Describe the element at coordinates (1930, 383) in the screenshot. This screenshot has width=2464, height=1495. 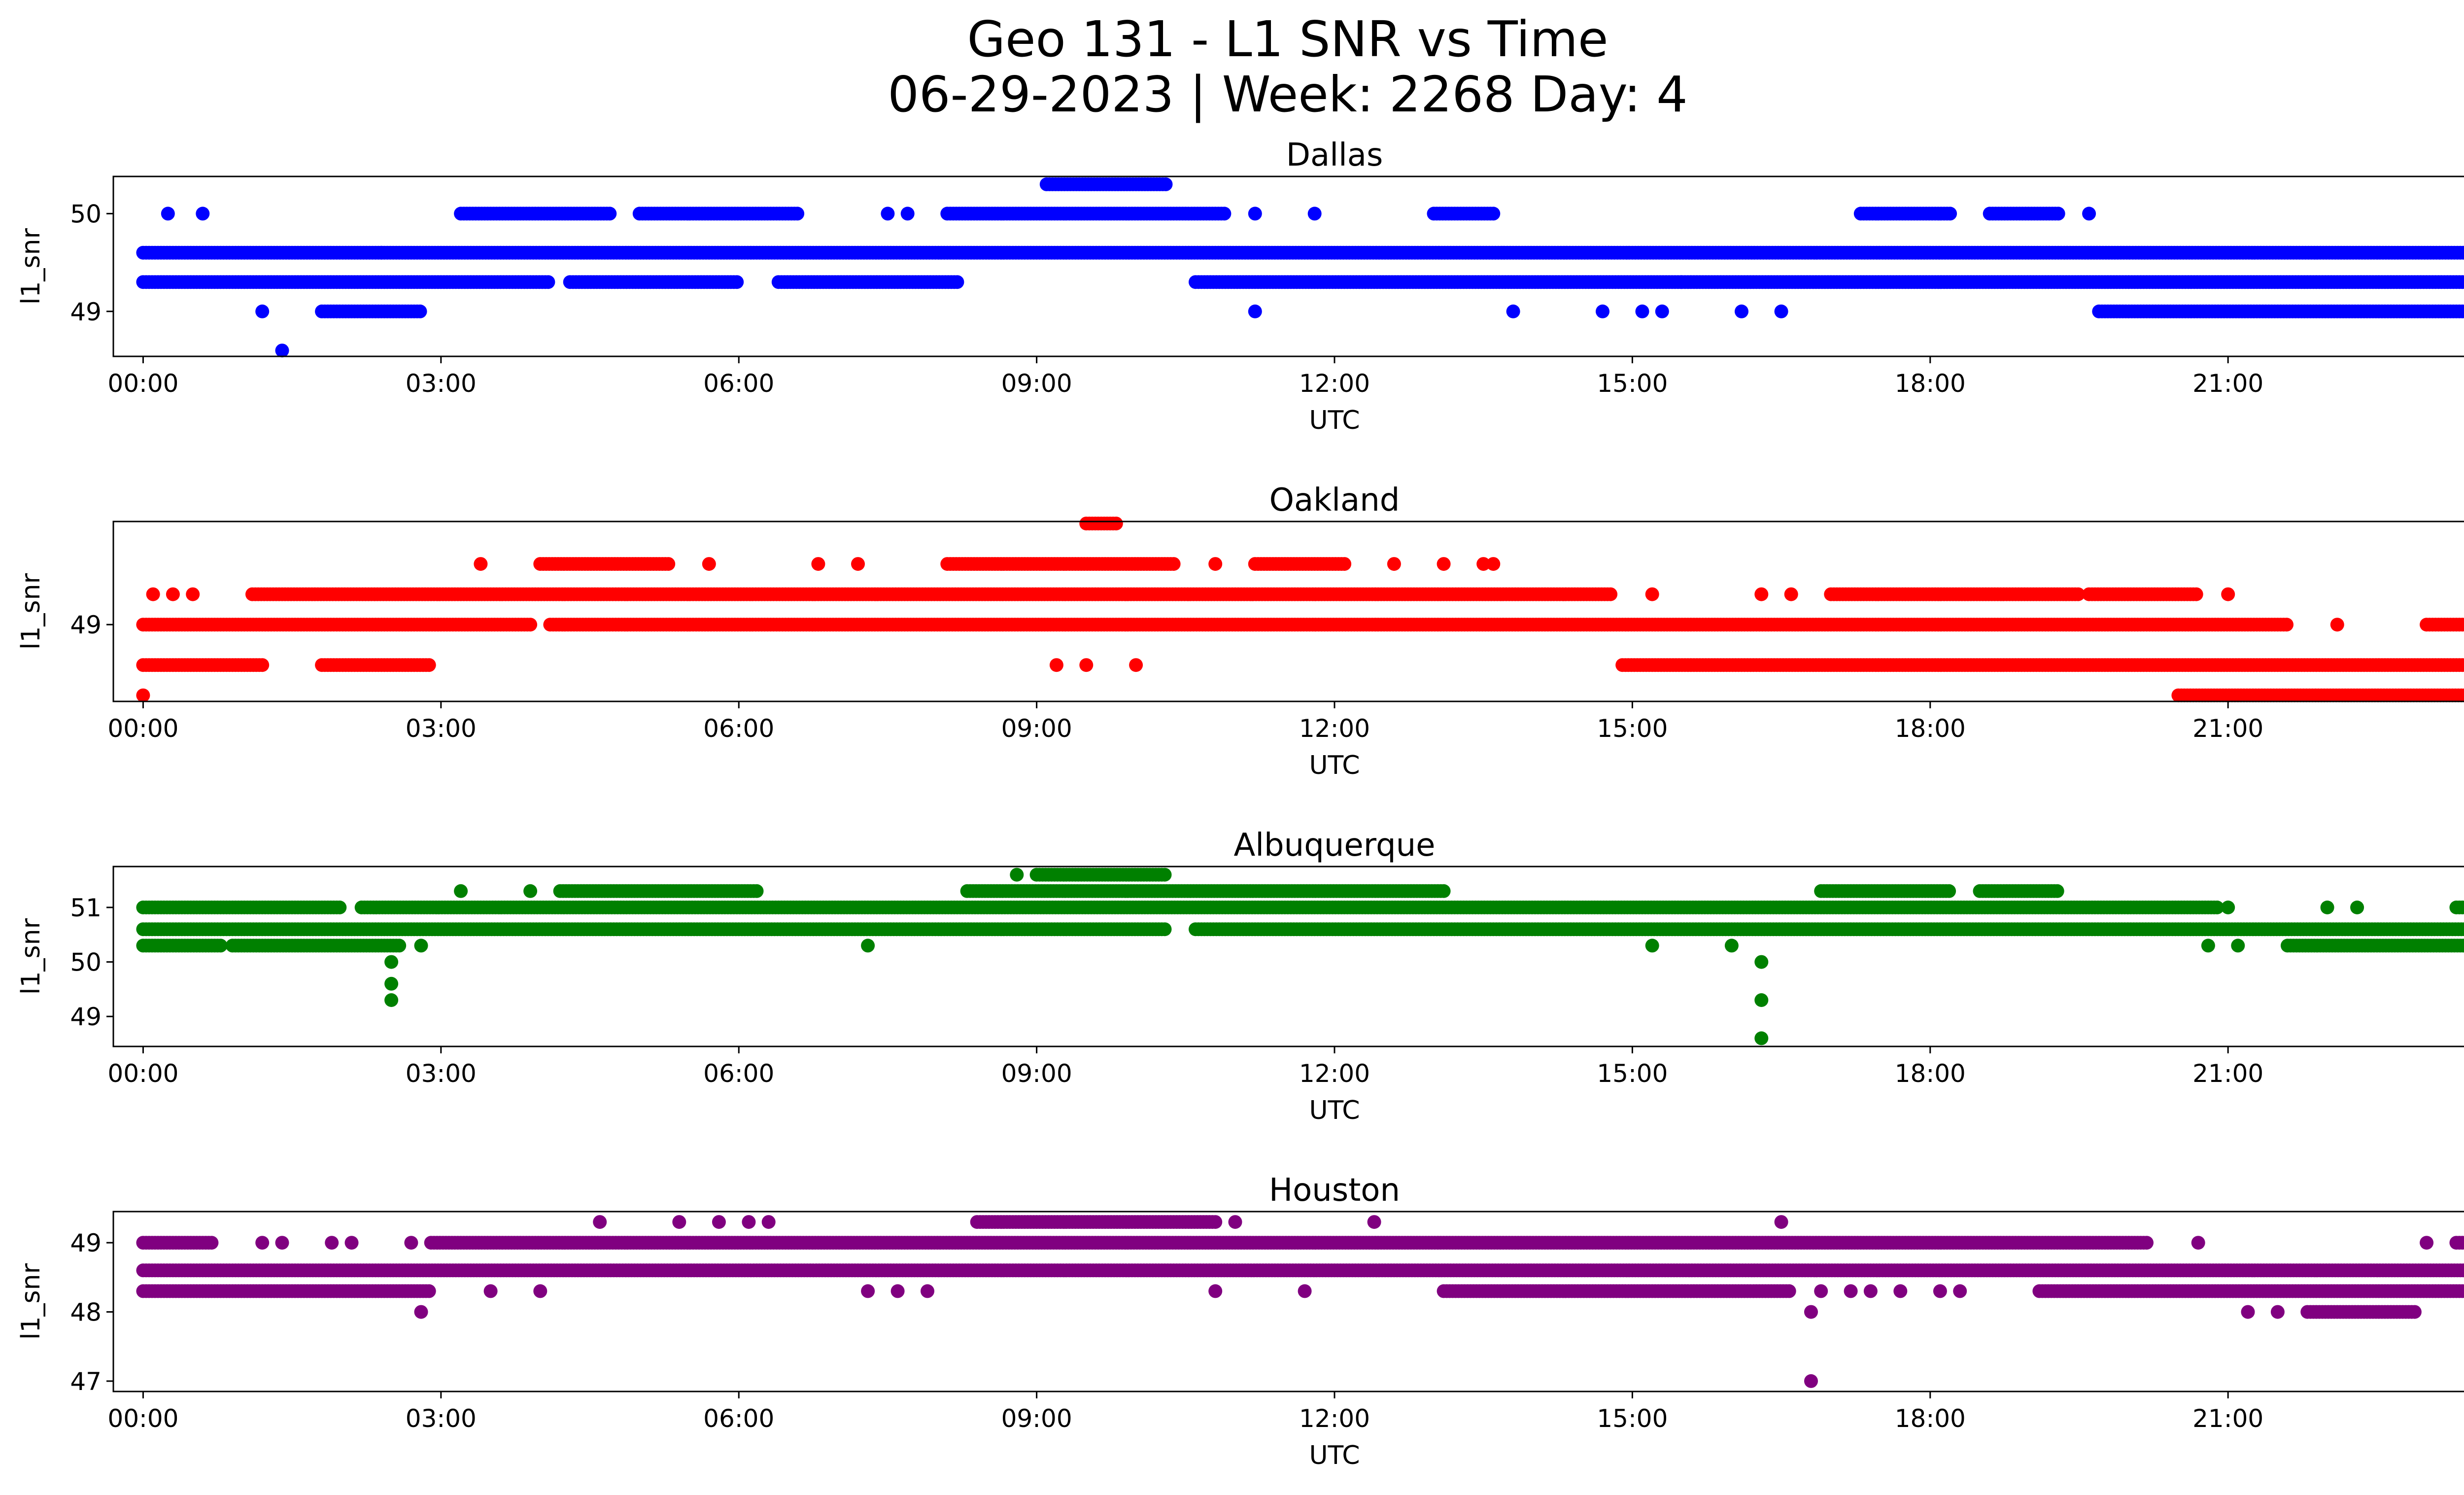
I see `x-tick-label: 18:00` at that location.